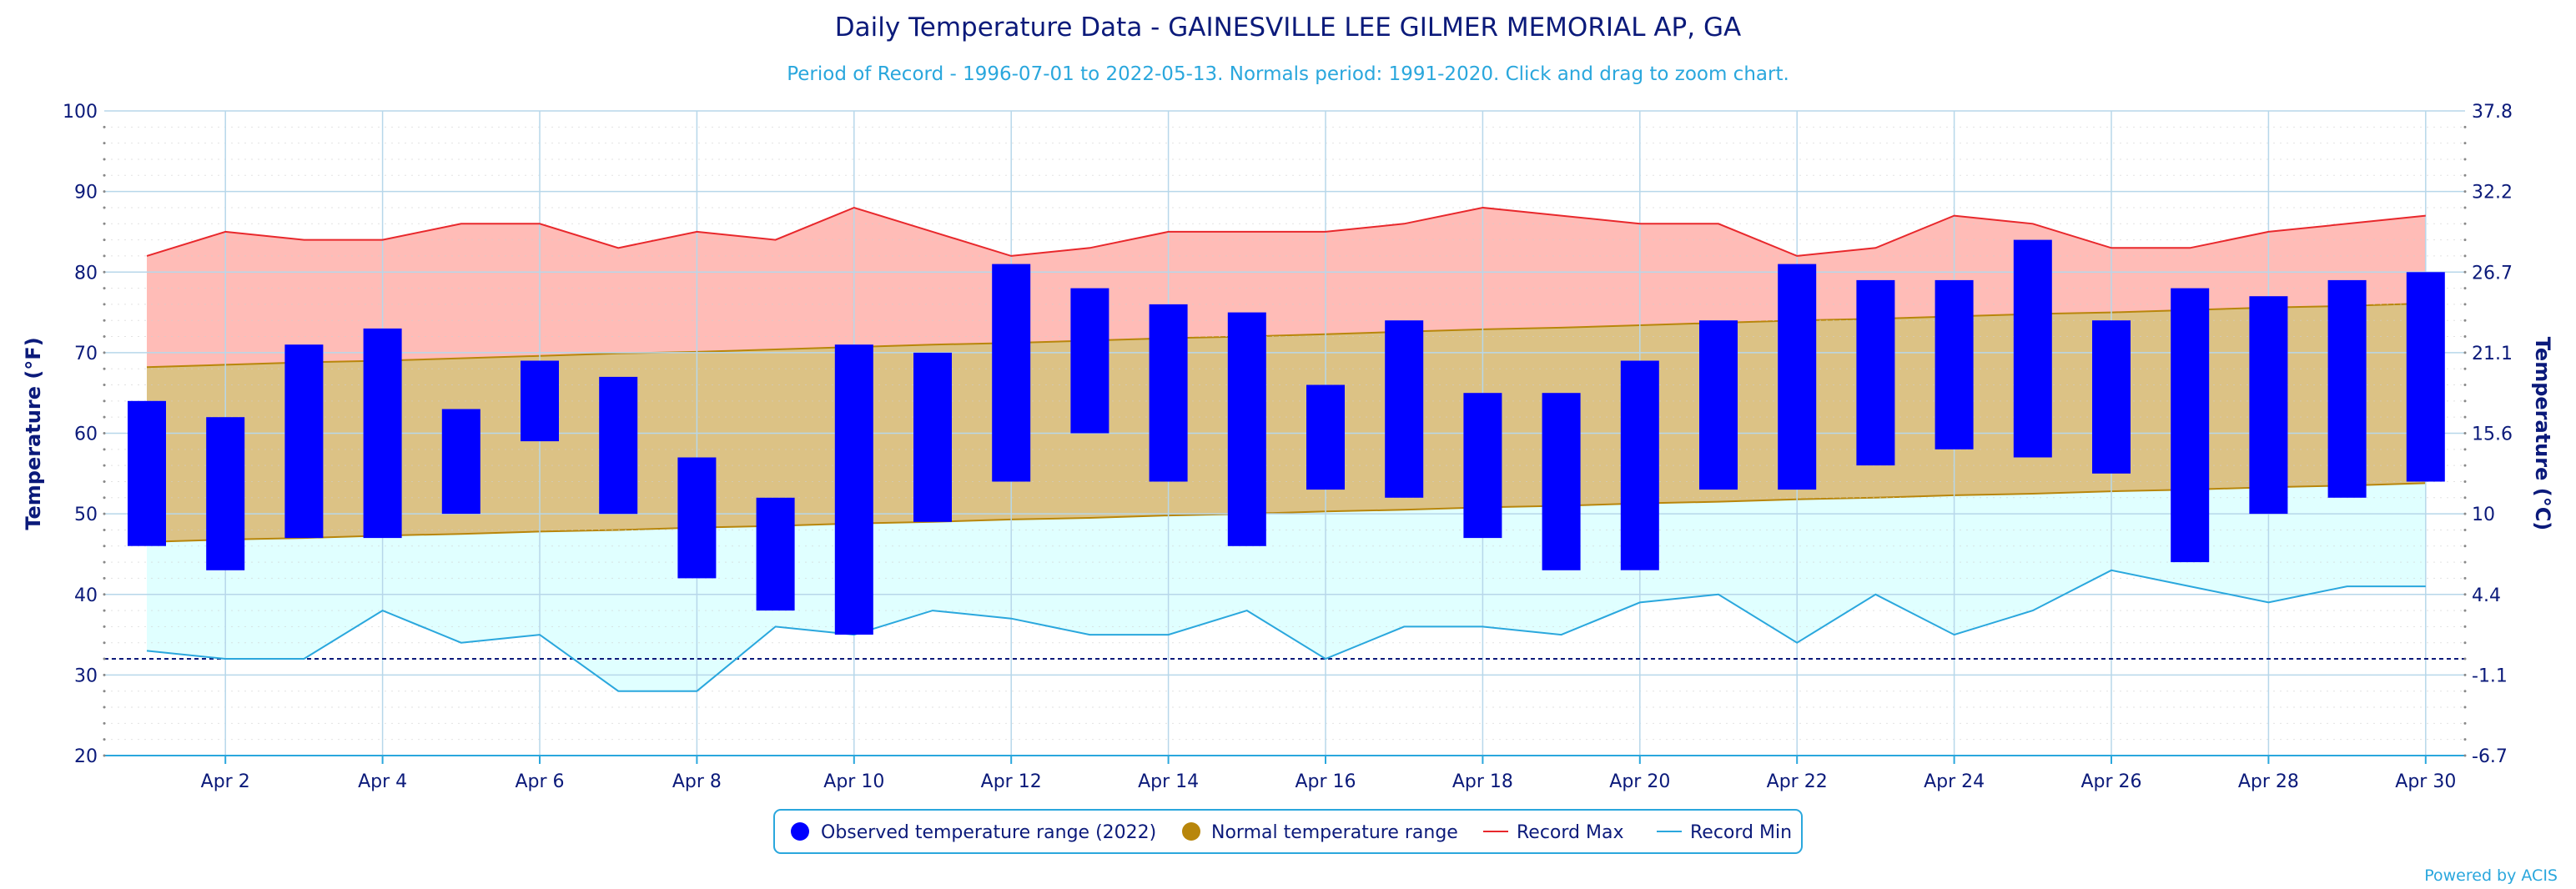  Describe the element at coordinates (2425, 781) in the screenshot. I see `x-tick-label: Apr 30` at that location.